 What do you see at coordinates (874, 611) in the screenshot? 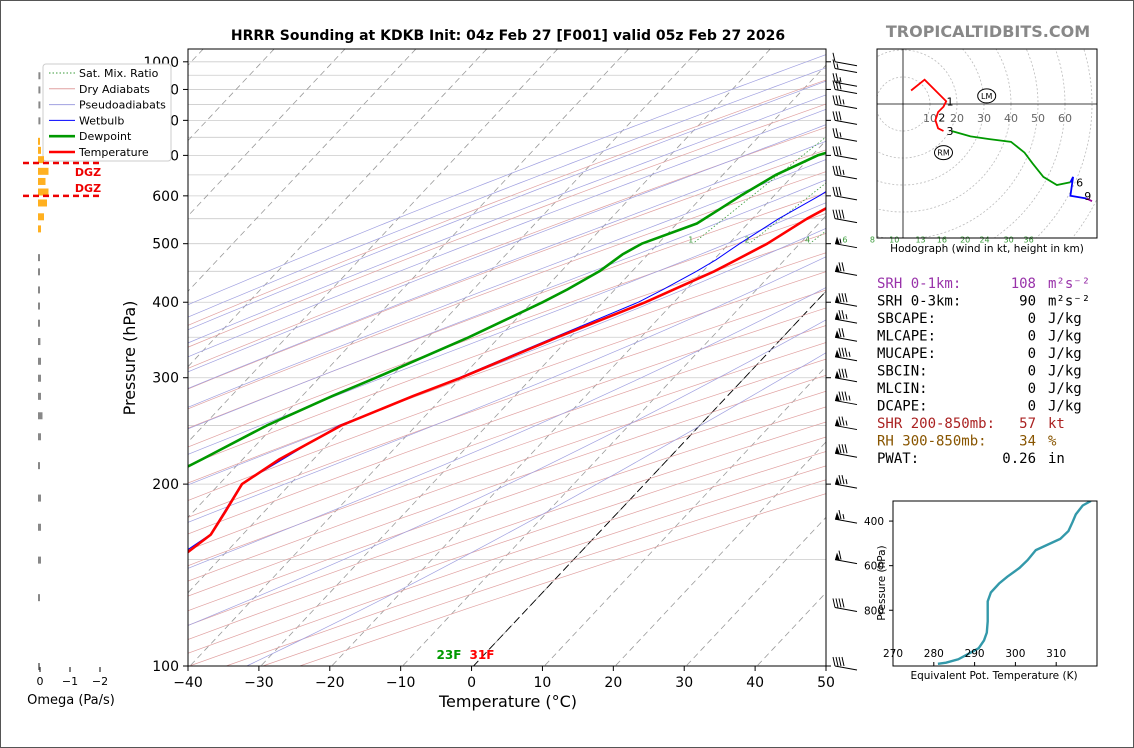
I see `theta-y-tick-label: 800` at bounding box center [874, 611].